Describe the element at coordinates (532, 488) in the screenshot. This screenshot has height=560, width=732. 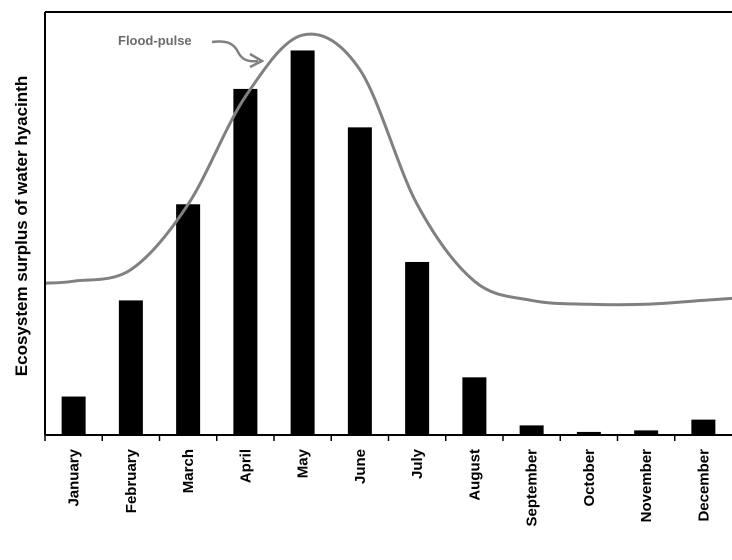
I see `x-tick-label-september: September` at that location.